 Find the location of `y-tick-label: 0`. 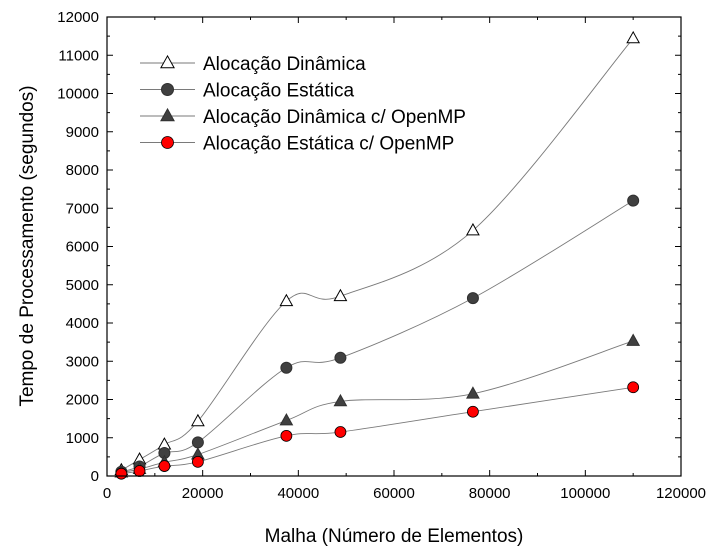

y-tick-label: 0 is located at coordinates (95, 476).